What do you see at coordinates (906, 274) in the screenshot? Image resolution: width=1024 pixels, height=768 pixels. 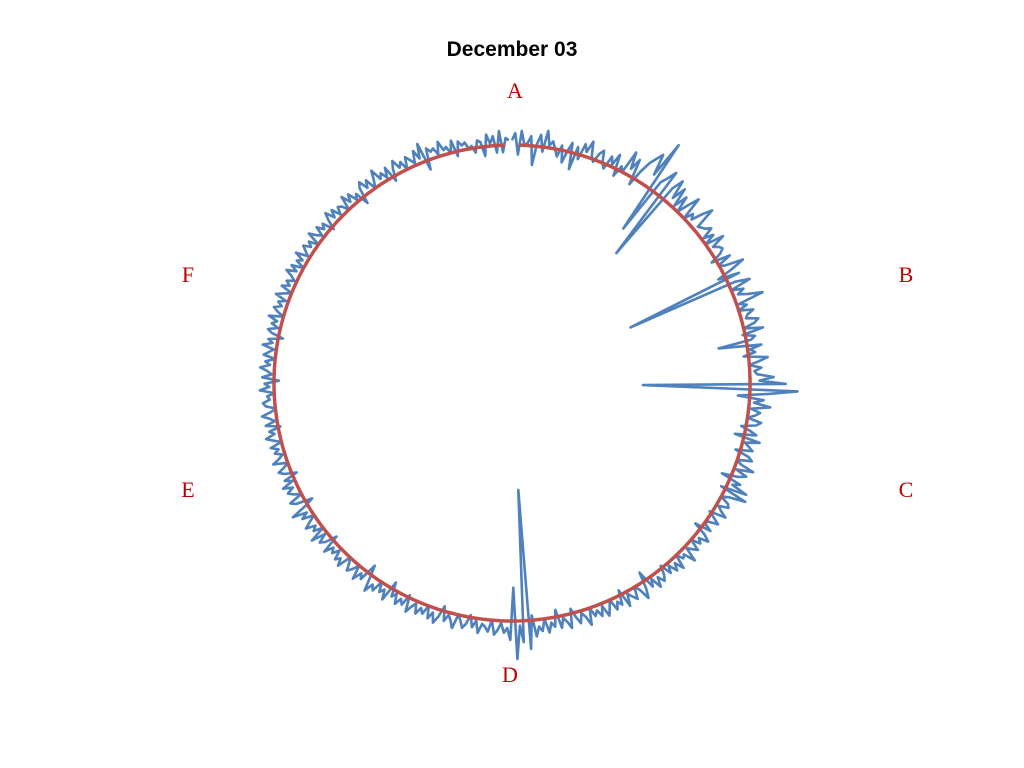 I see `sector-label-b: B` at bounding box center [906, 274].